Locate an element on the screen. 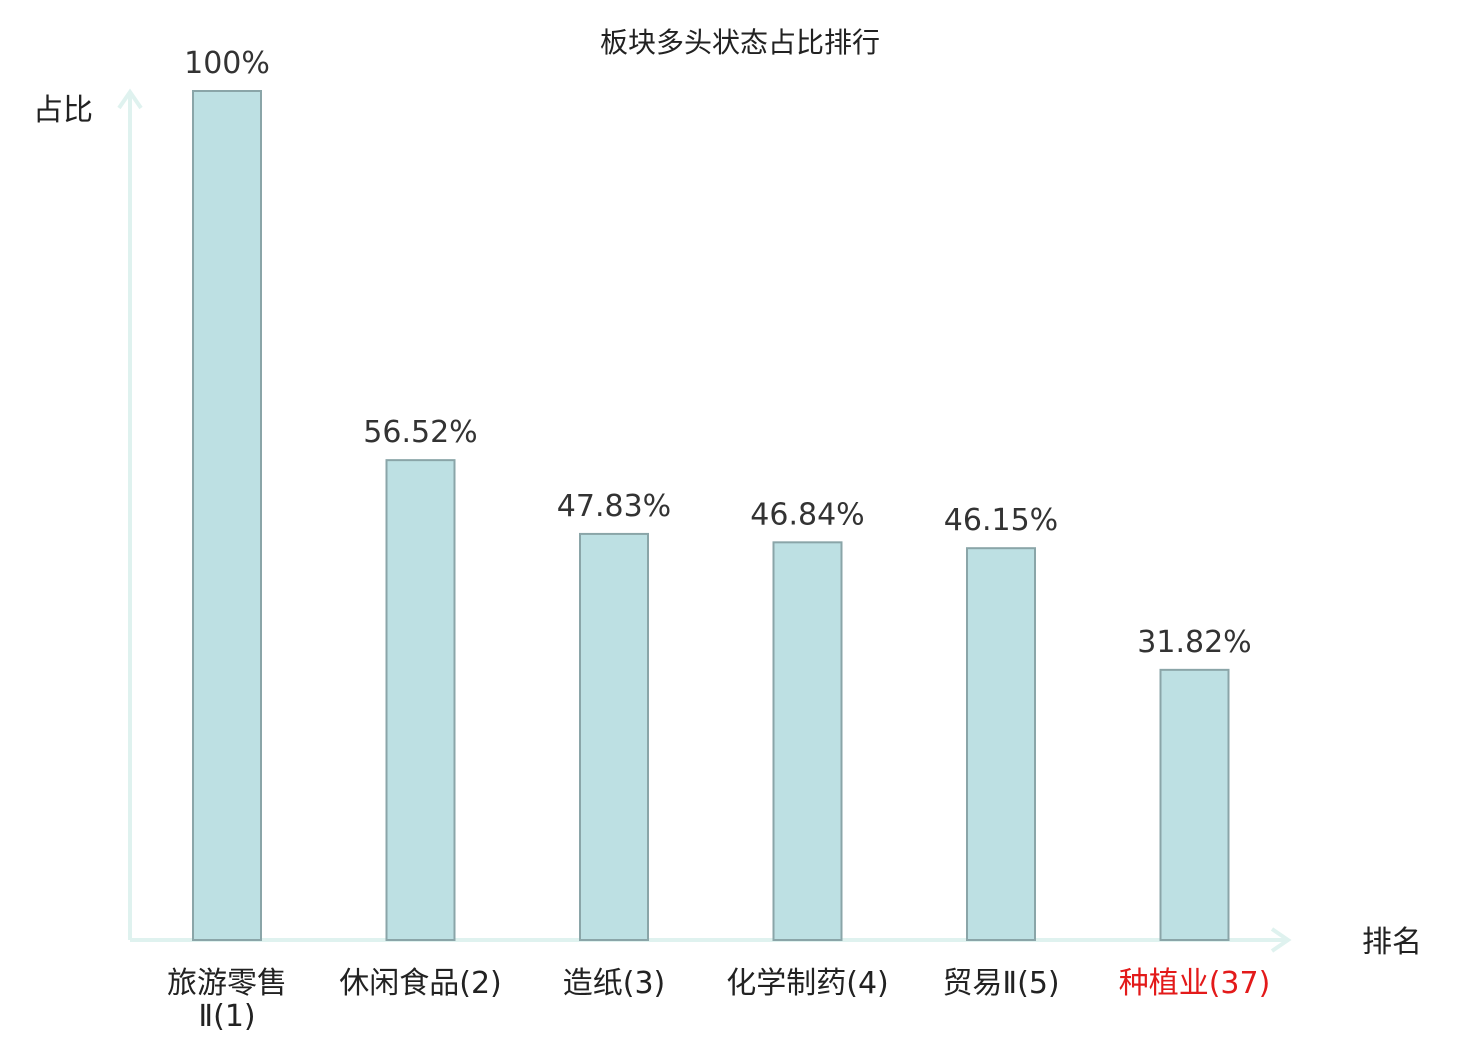 Image resolution: width=1480 pixels, height=1040 pixels. value-label-2: 56.52% is located at coordinates (420, 432).